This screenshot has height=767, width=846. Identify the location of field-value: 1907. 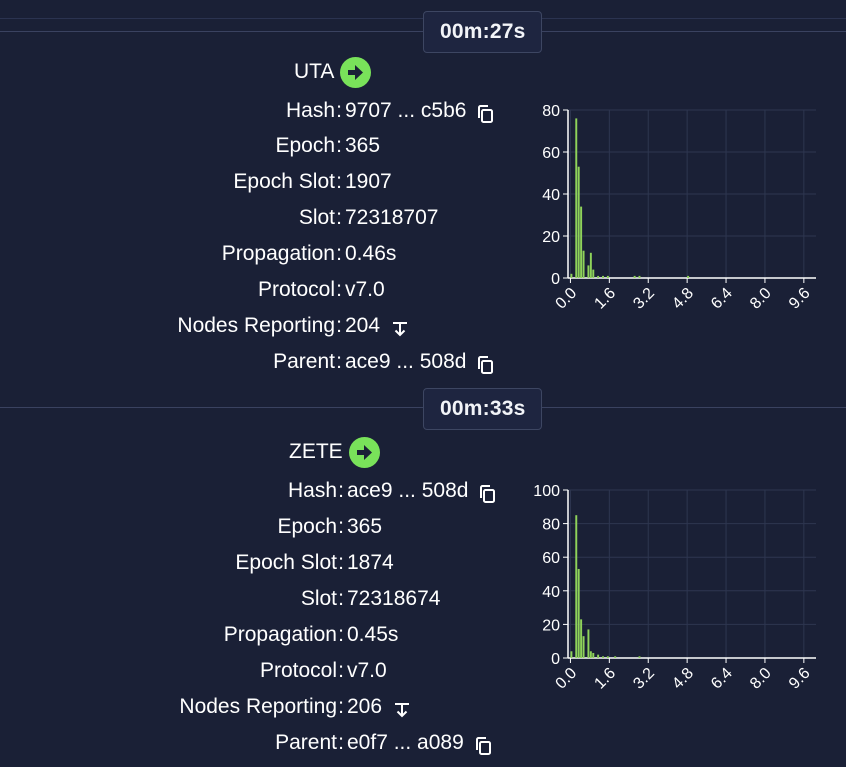
(368, 181).